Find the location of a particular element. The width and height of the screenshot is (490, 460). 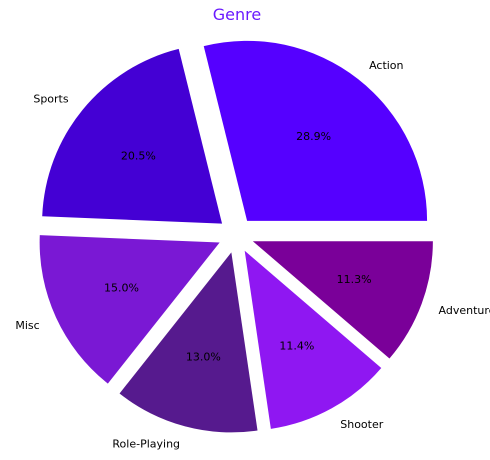

category-label-misc: Misc is located at coordinates (27, 325).